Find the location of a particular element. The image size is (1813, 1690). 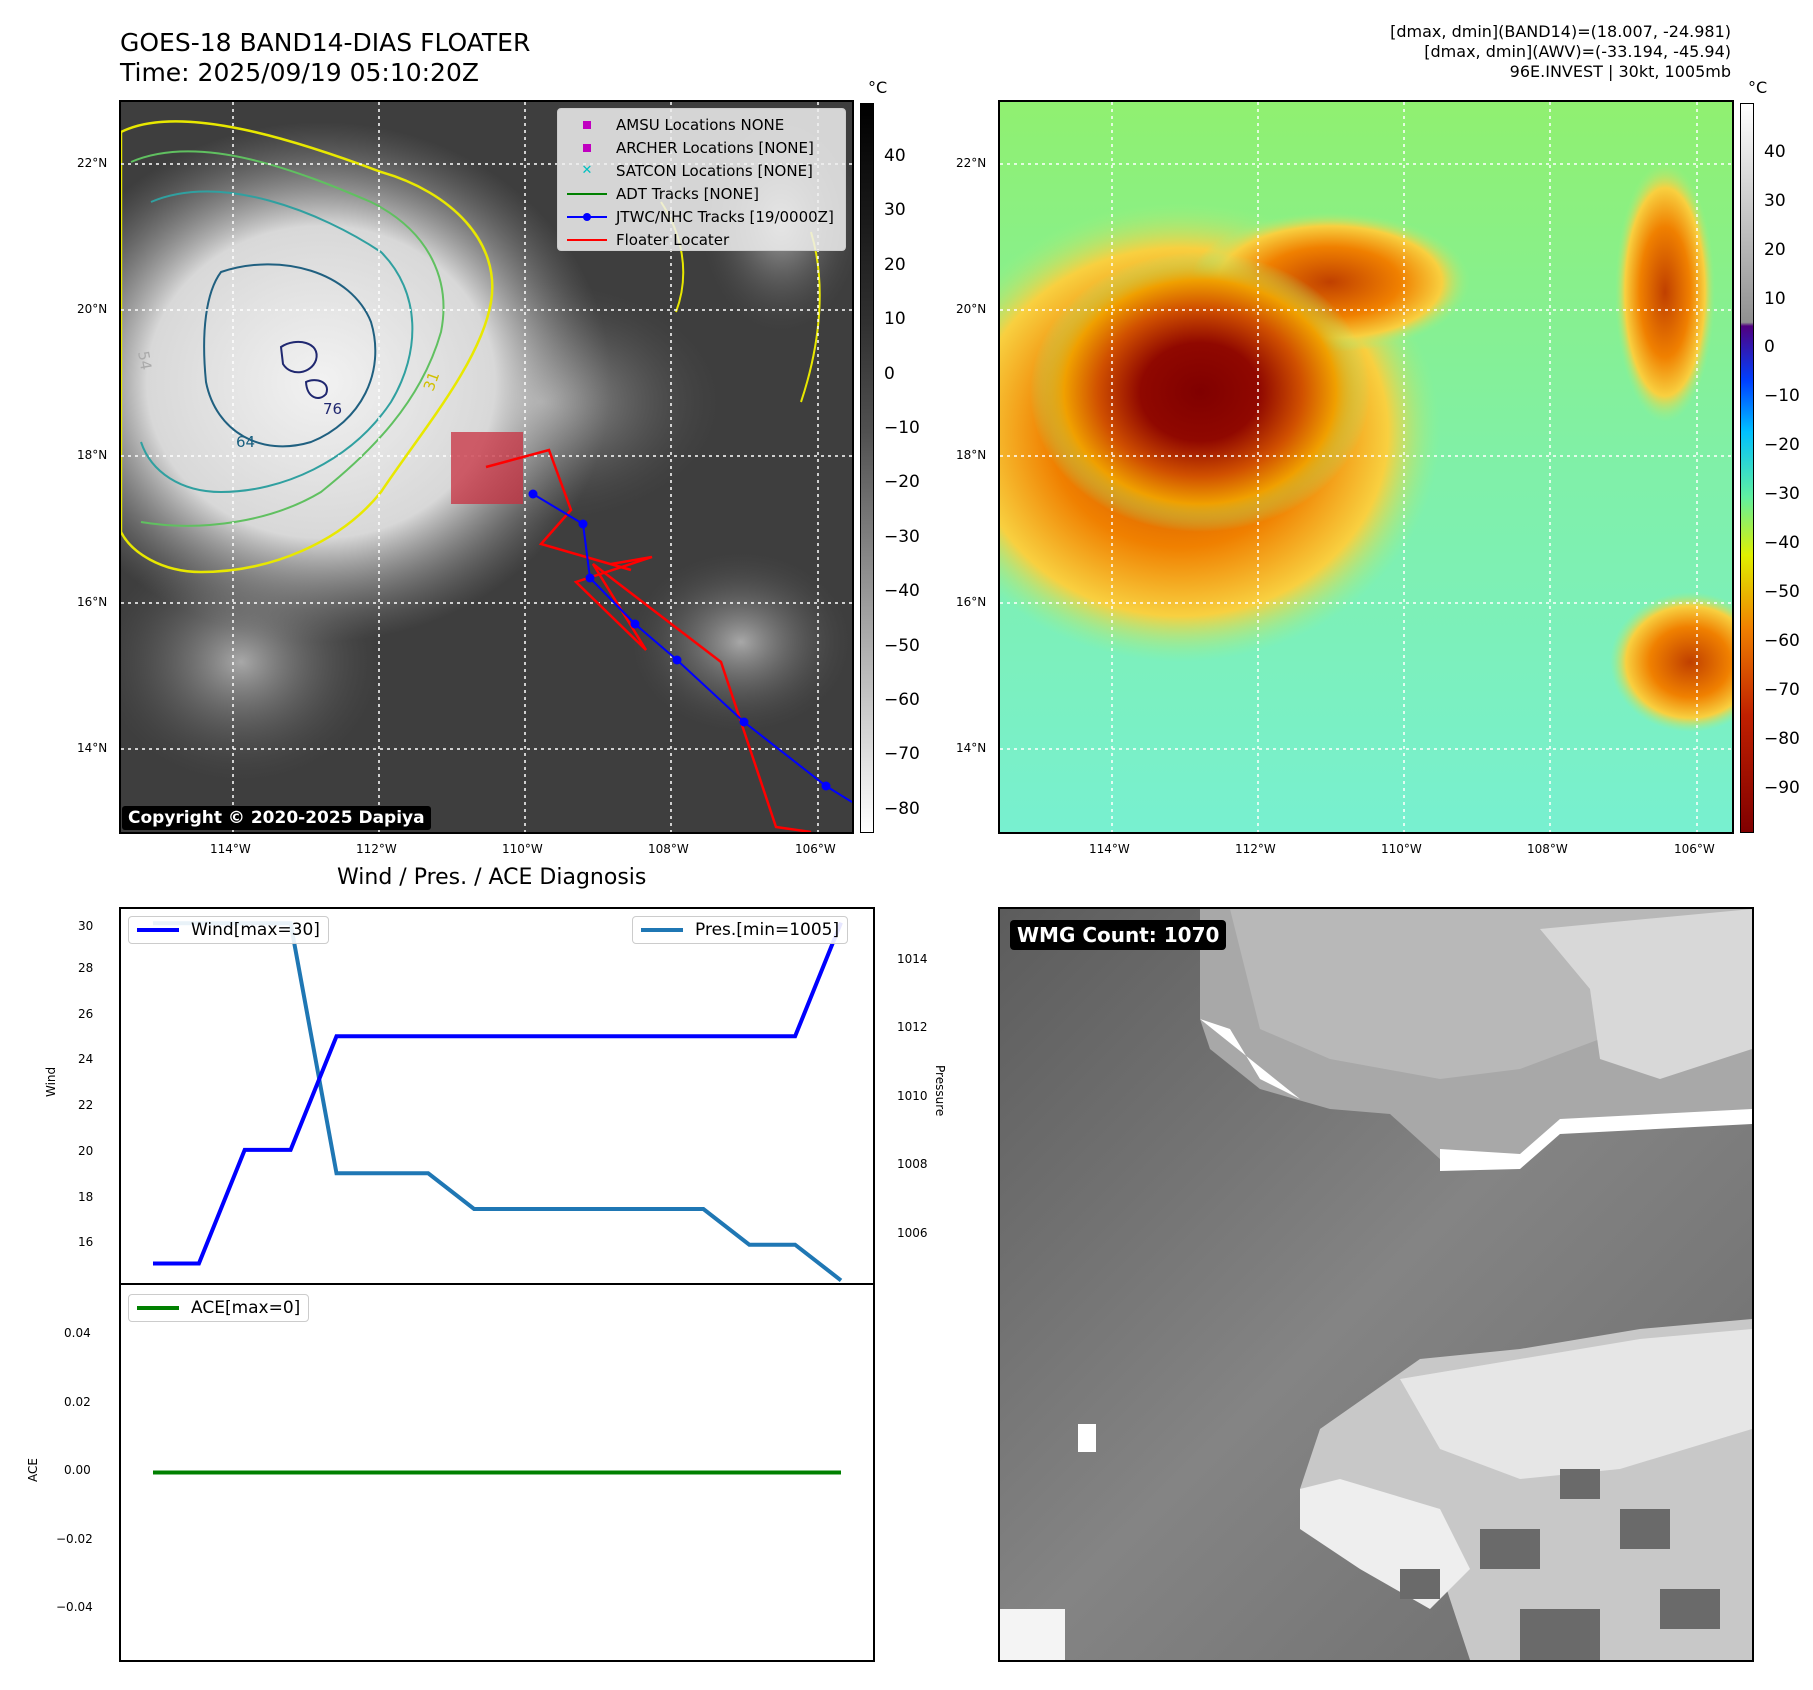

colorbar-left-tick: −30 is located at coordinates (902, 537).